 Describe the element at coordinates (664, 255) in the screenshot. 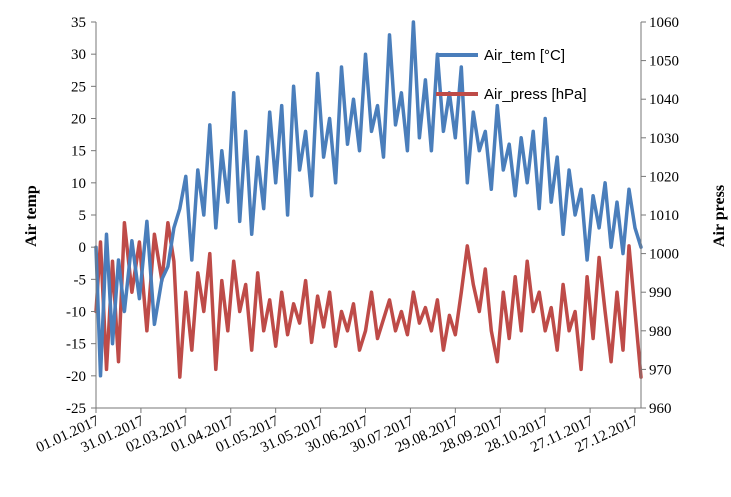

I see `y2-tick-label: 1000` at that location.